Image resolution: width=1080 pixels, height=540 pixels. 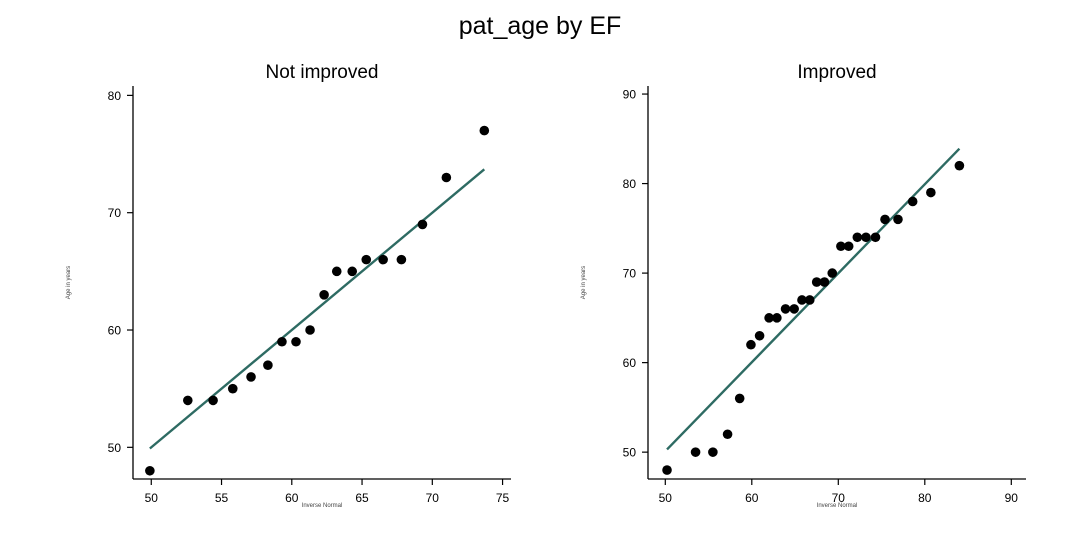 I want to click on figure-title: pat_age by EF, so click(x=540, y=26).